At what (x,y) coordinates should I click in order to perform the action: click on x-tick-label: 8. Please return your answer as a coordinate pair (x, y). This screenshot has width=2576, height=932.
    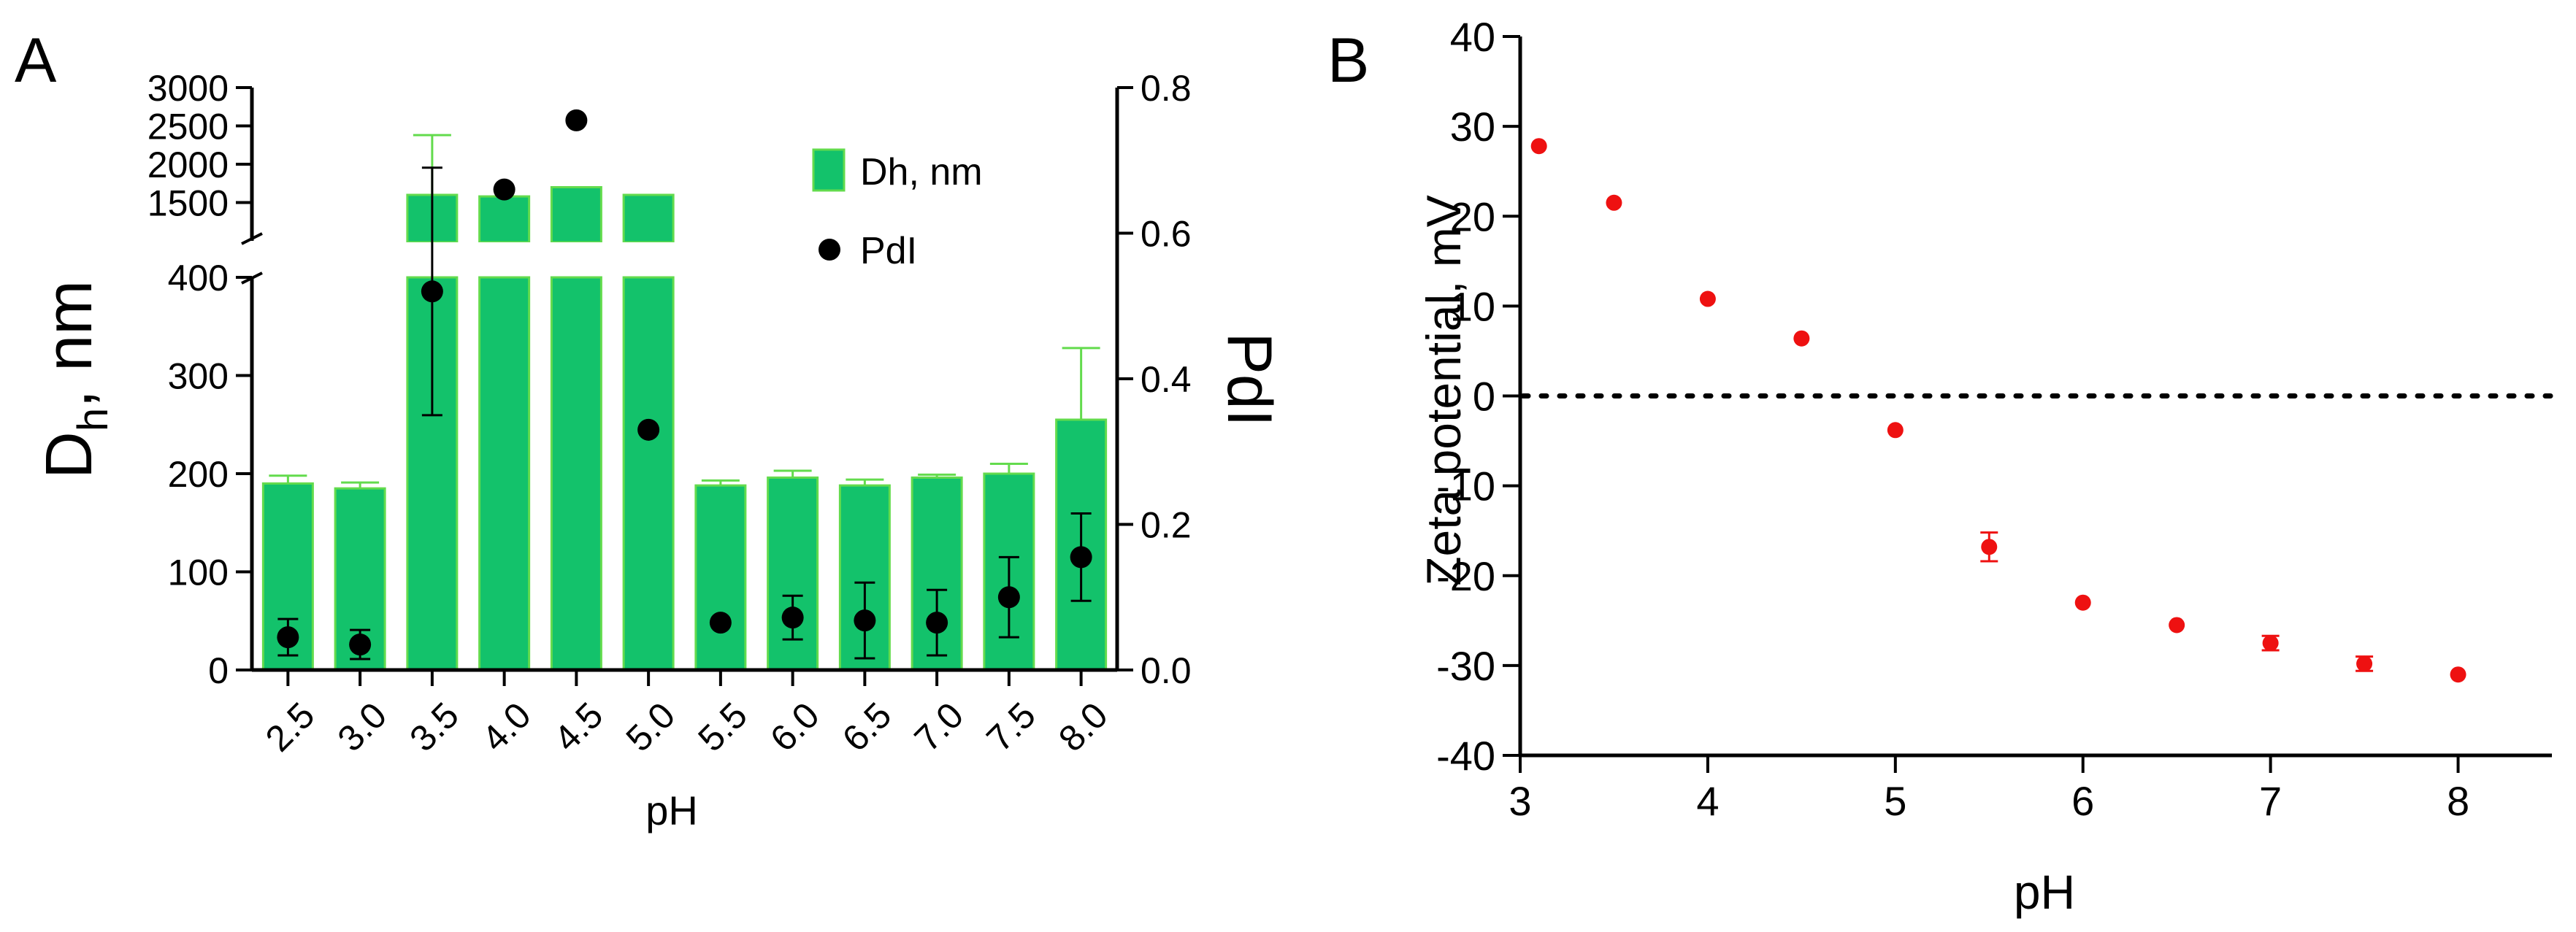
    Looking at the image, I should click on (2458, 801).